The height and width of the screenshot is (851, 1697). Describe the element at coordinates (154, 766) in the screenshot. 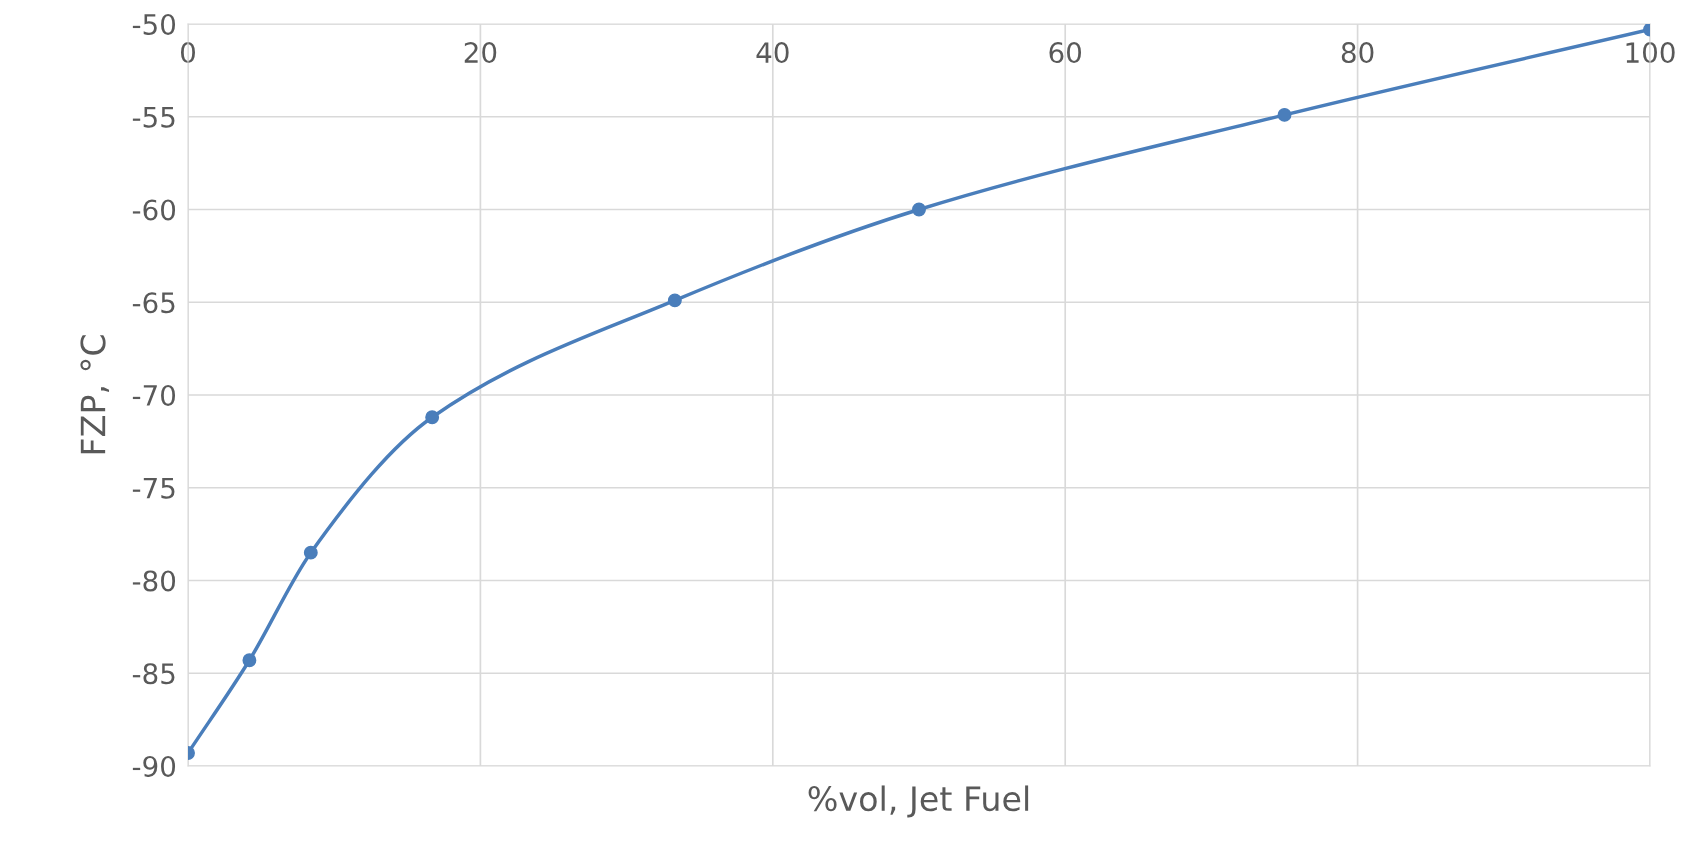

I see `y-tick-label: -90` at that location.